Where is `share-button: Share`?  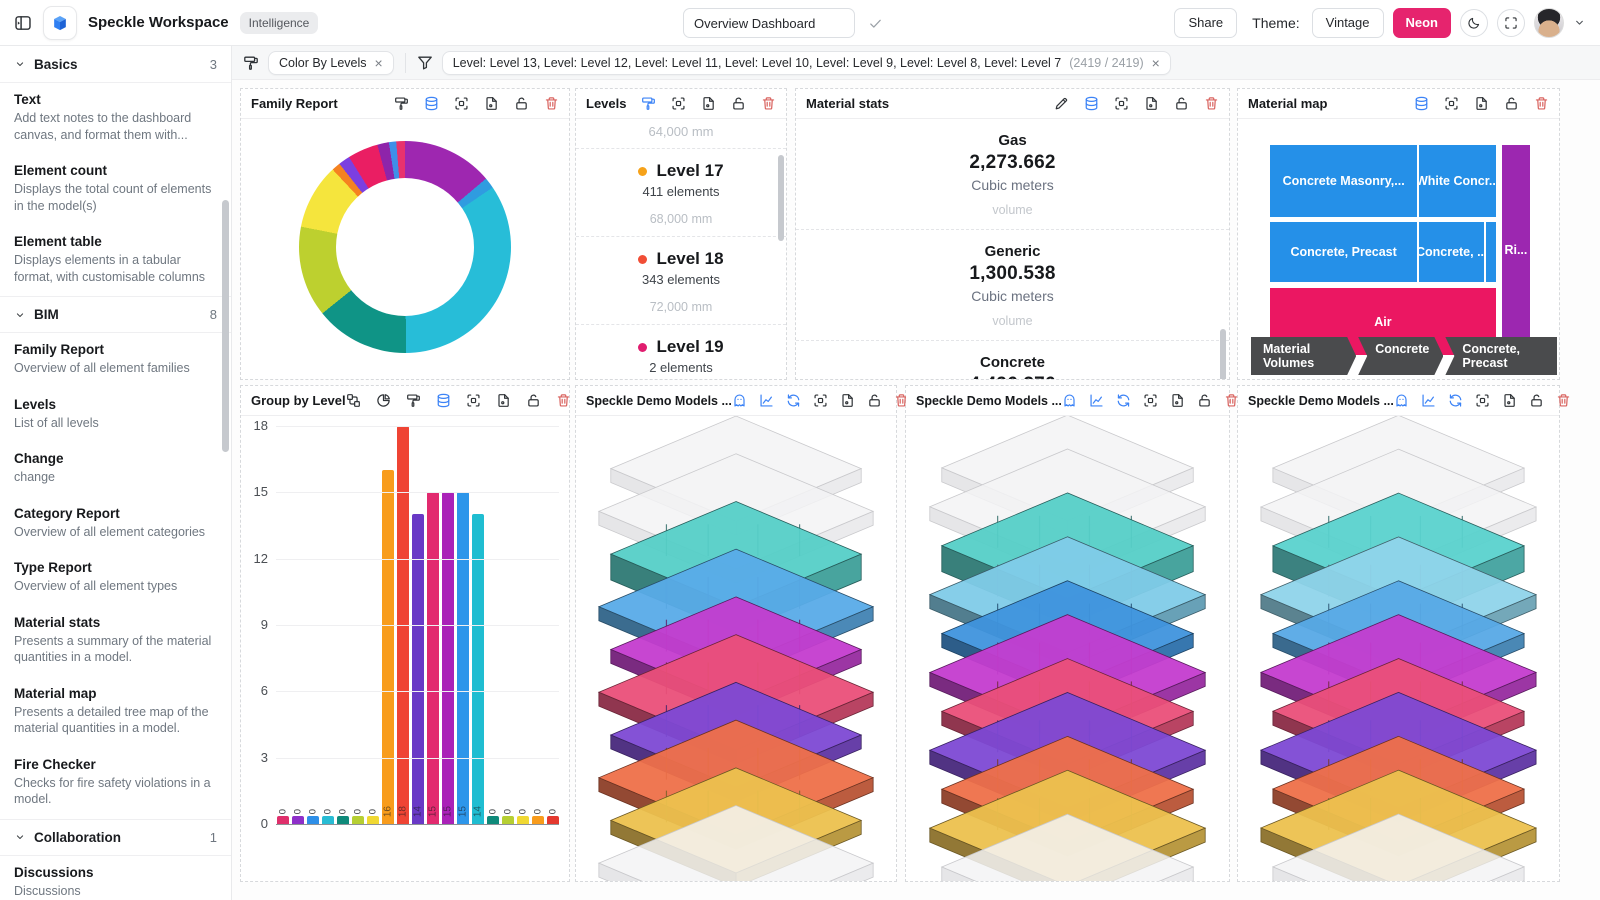
share-button: Share is located at coordinates (1206, 22).